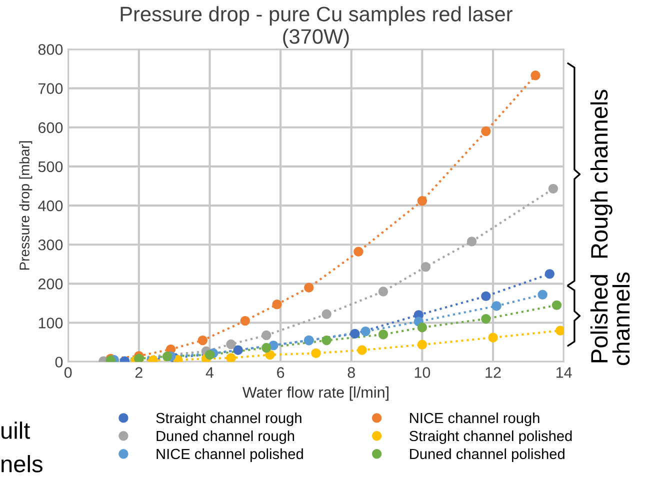  What do you see at coordinates (422, 372) in the screenshot?
I see `x-tick-label: 10` at bounding box center [422, 372].